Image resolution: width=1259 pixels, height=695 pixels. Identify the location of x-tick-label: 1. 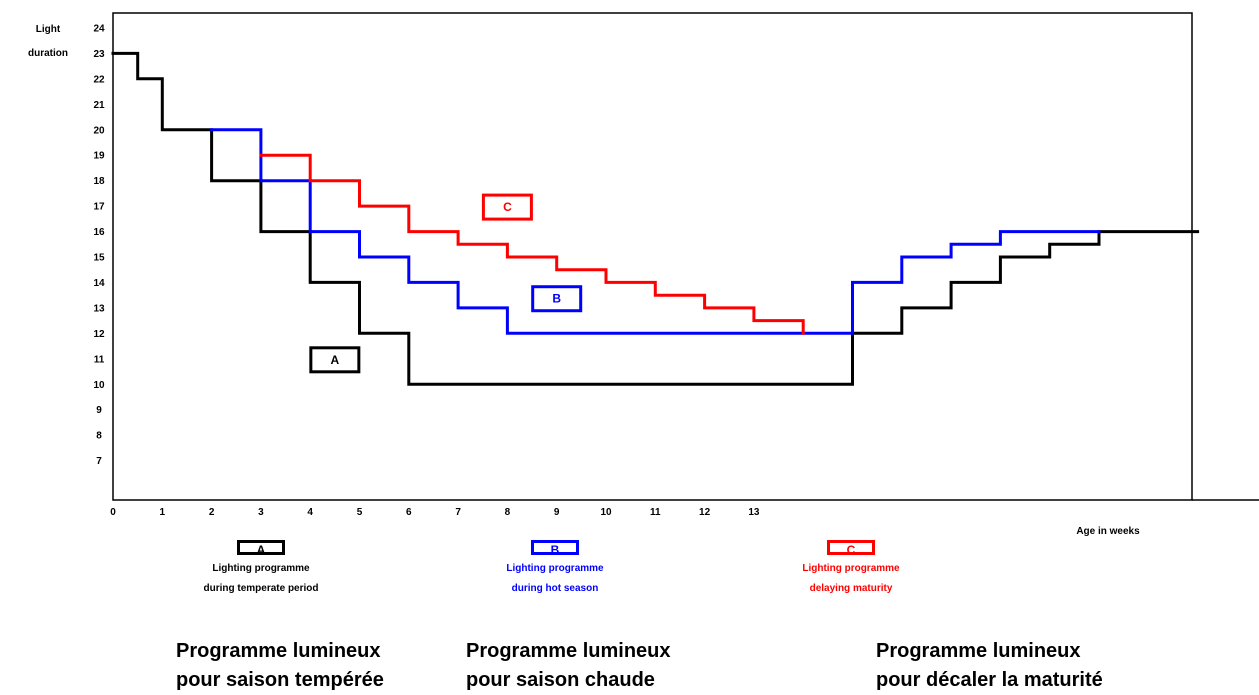
(163, 512).